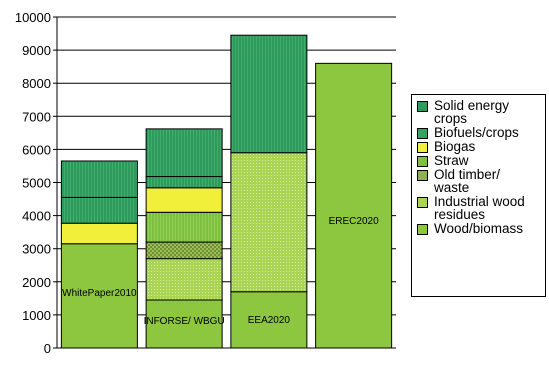 The width and height of the screenshot is (549, 377). I want to click on legend-label: Wood/biomass, so click(479, 228).